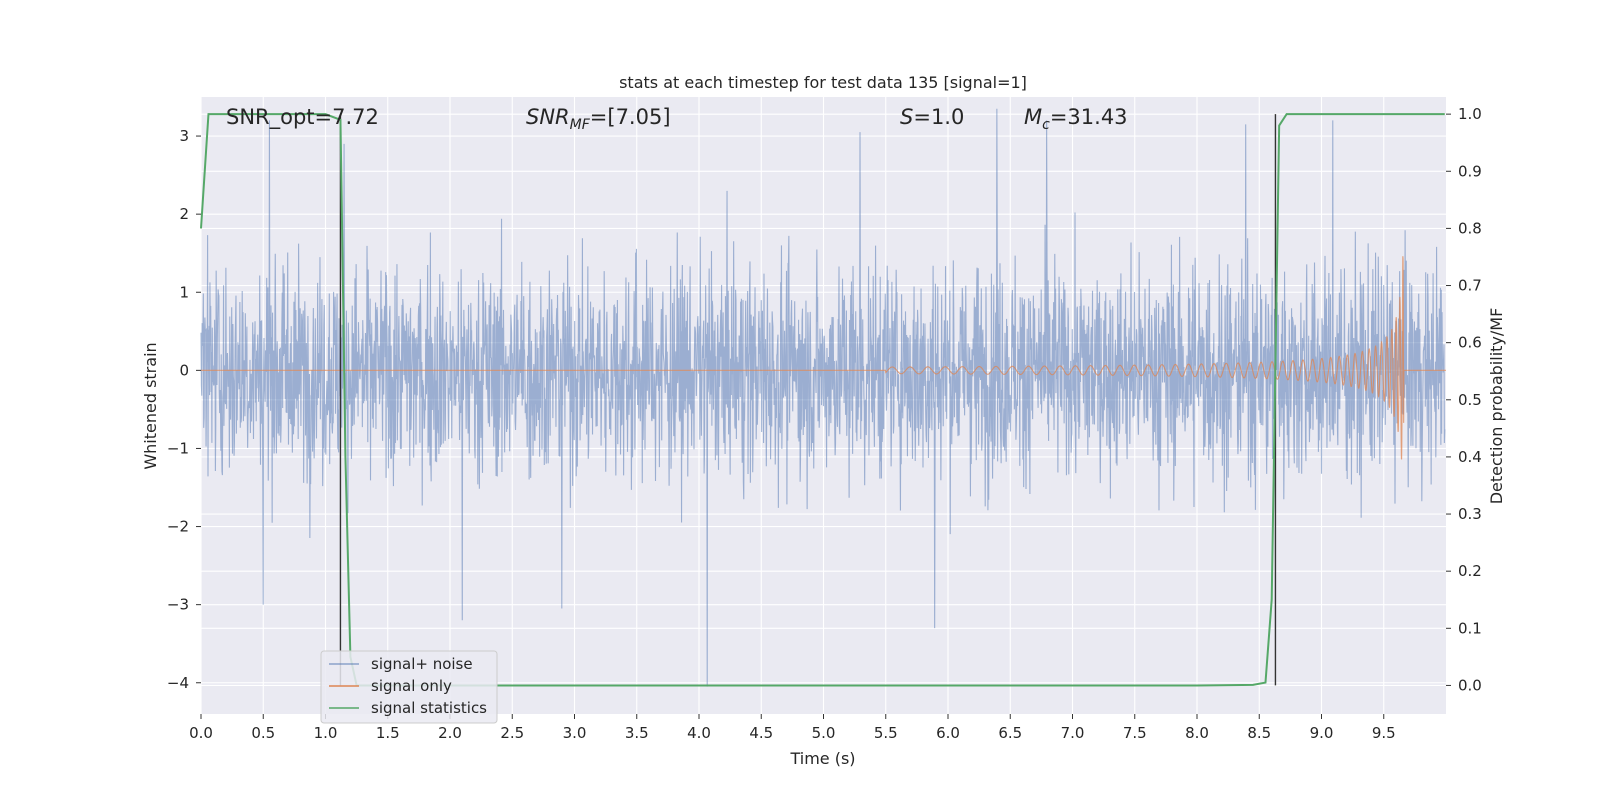 The width and height of the screenshot is (1600, 804). I want to click on y-axis-label: Whitened strain, so click(150, 405).